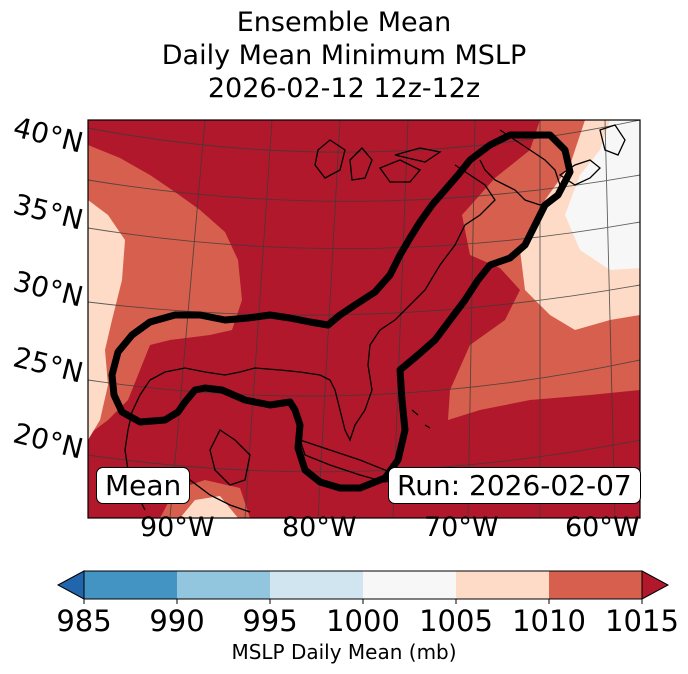 This screenshot has width=688, height=674. Describe the element at coordinates (143, 485) in the screenshot. I see `mean-label-box: Mean` at that location.